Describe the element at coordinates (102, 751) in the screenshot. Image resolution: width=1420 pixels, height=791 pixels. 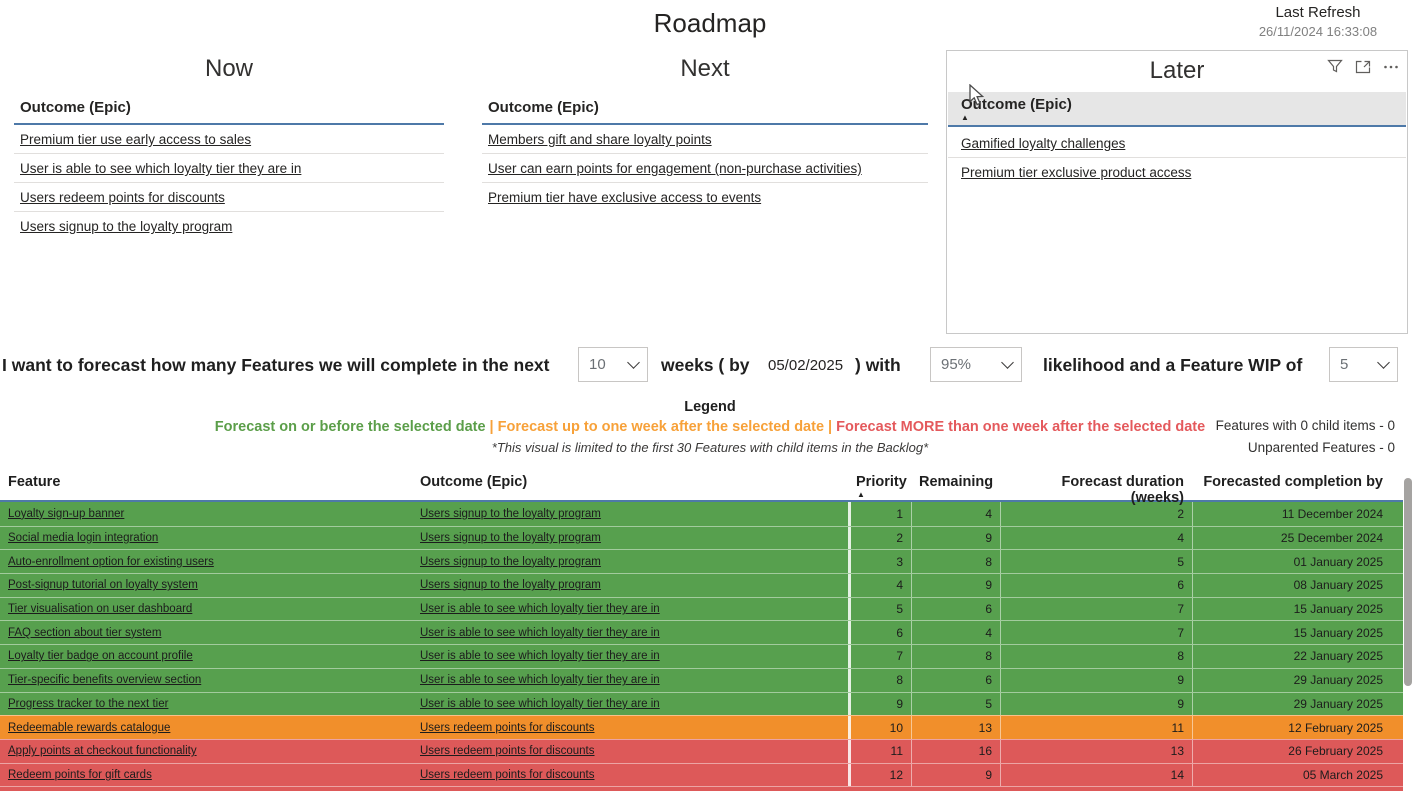
I see `feature-link: Apply points at checkout functionality` at that location.